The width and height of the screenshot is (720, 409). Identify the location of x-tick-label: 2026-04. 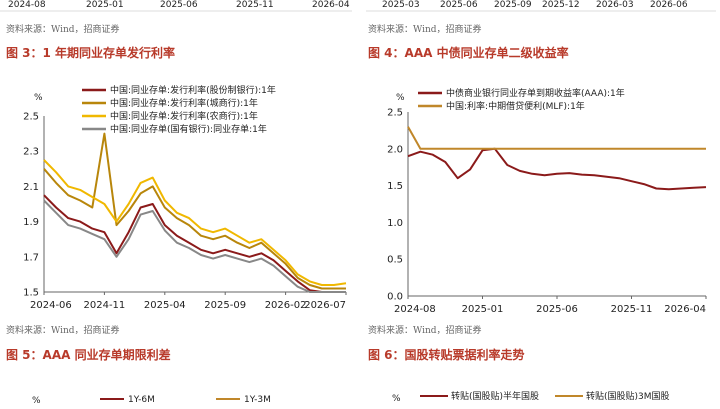
(685, 309).